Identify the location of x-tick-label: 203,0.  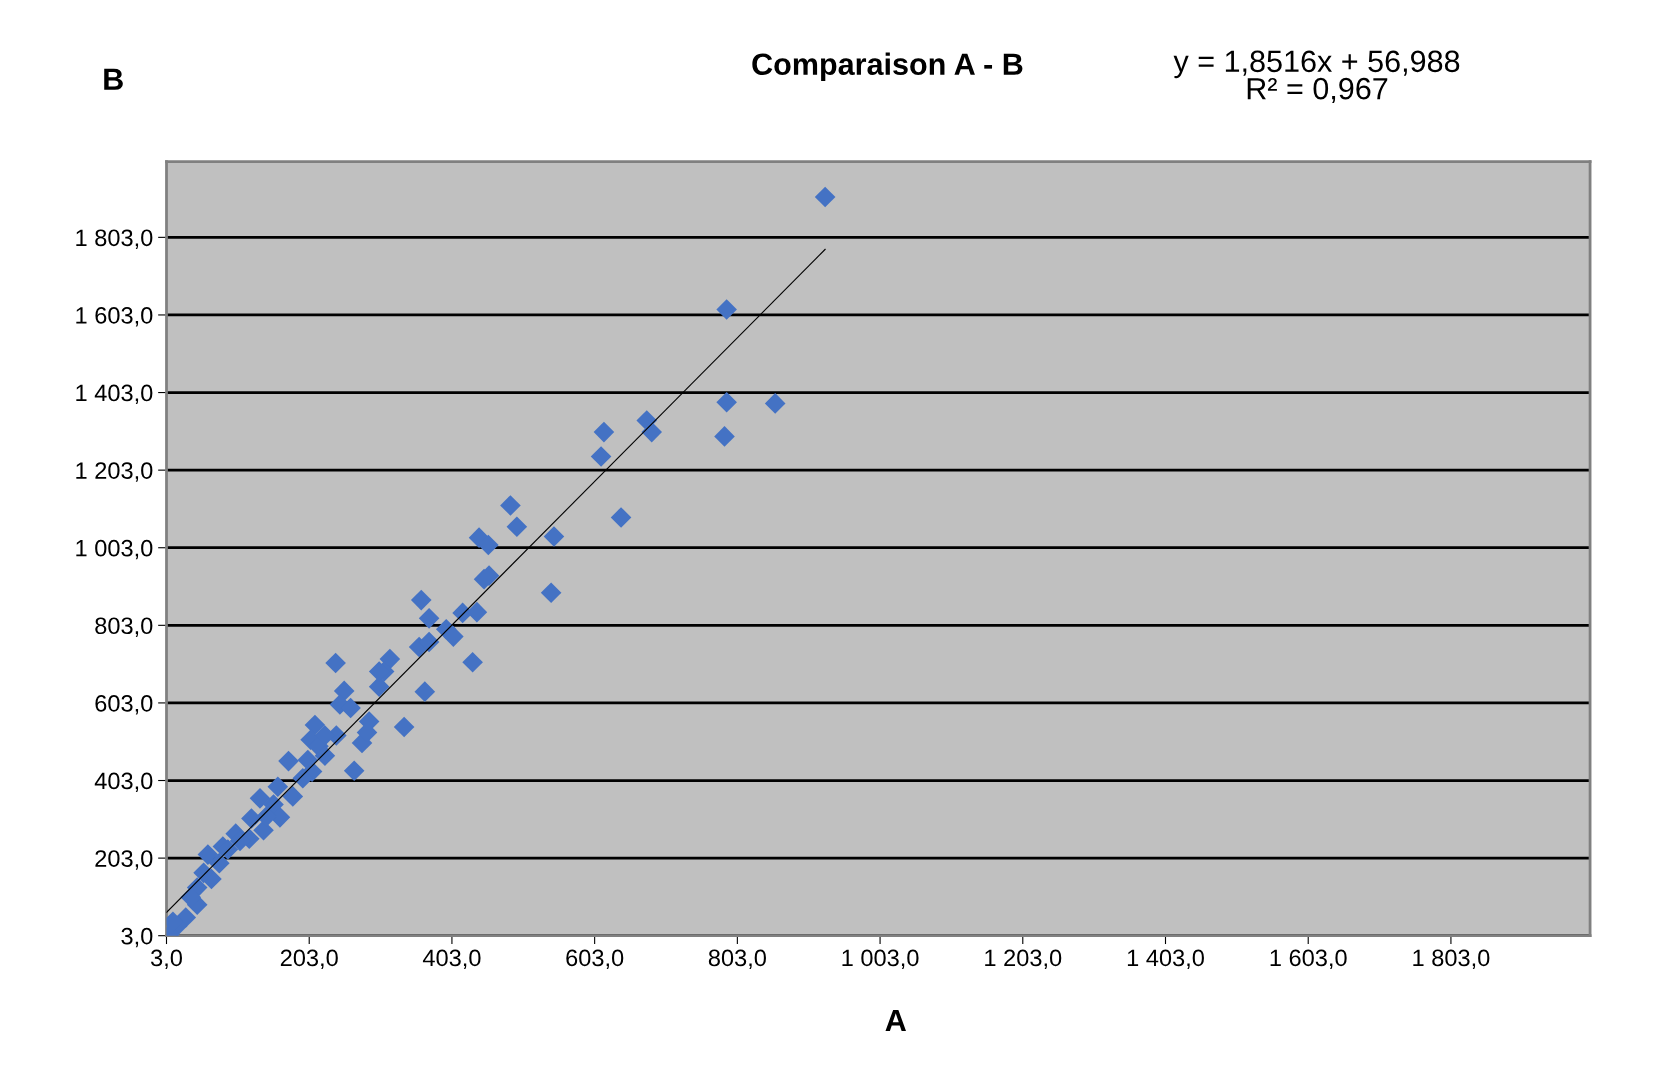
(309, 959).